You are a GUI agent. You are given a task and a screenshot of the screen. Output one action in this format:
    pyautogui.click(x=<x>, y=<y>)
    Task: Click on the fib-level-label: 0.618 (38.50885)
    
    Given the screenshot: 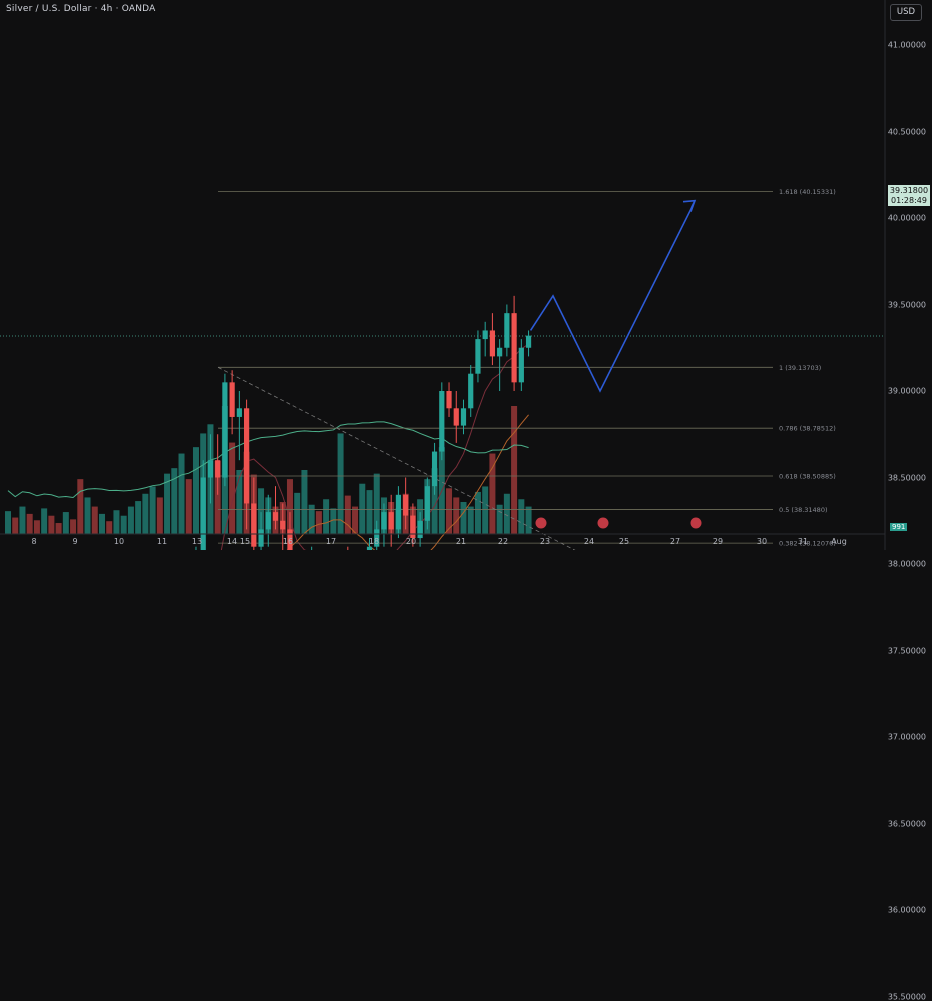 What is the action you would take?
    pyautogui.click(x=807, y=476)
    